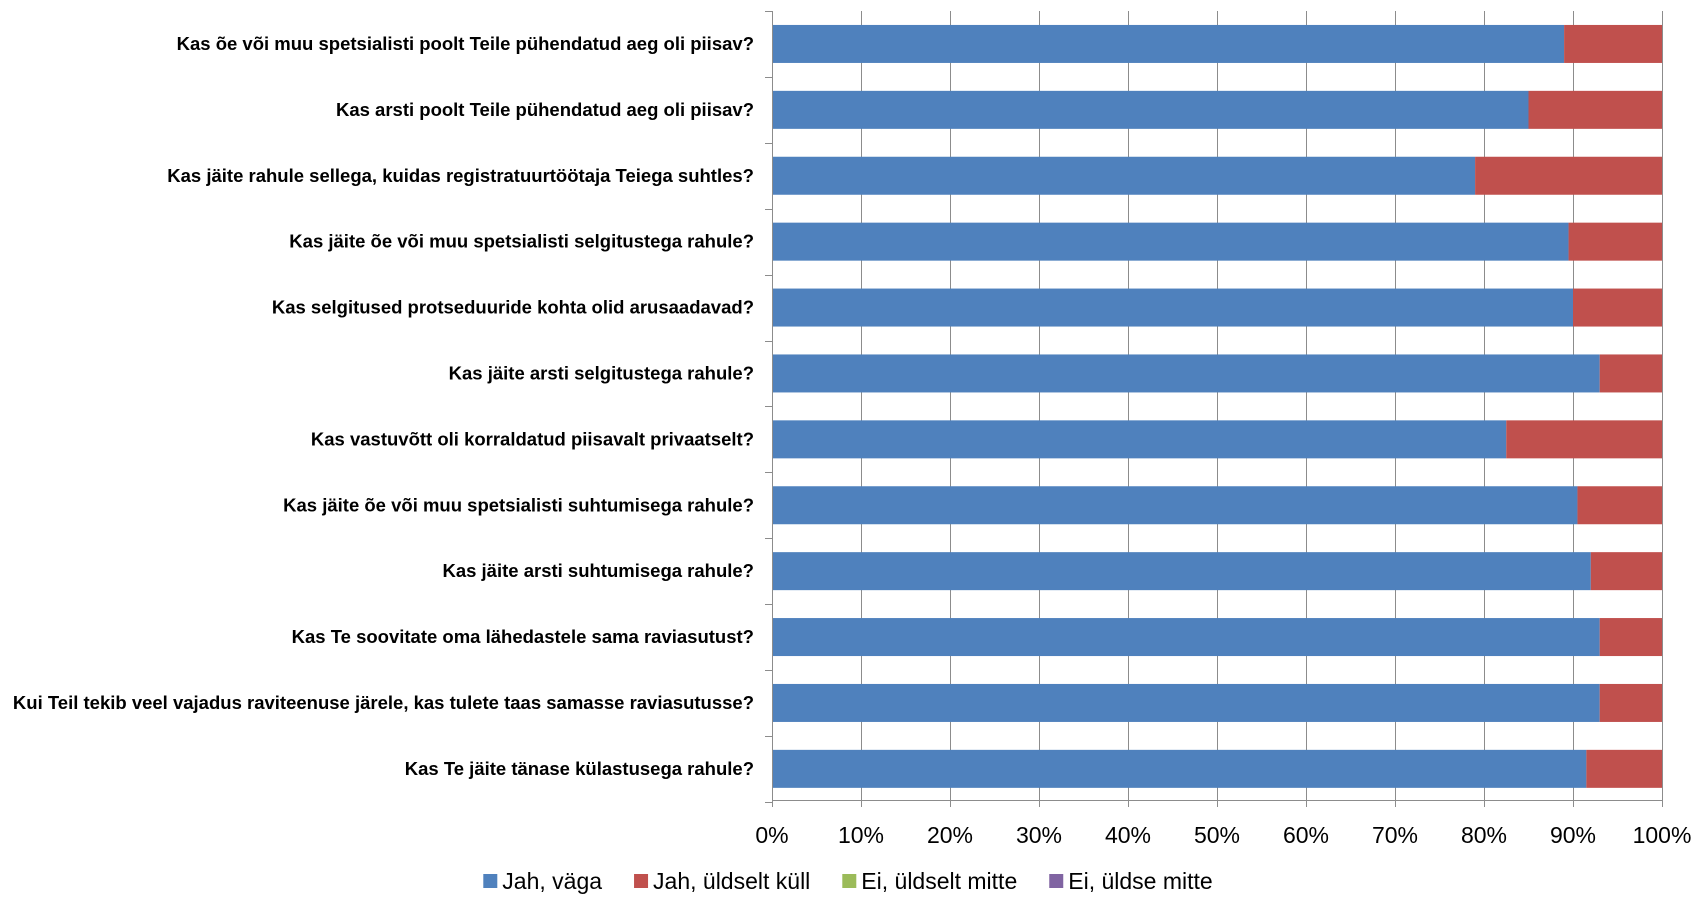  I want to click on category-label: Kas jäite arsti suhtumisega rahule?, so click(598, 570).